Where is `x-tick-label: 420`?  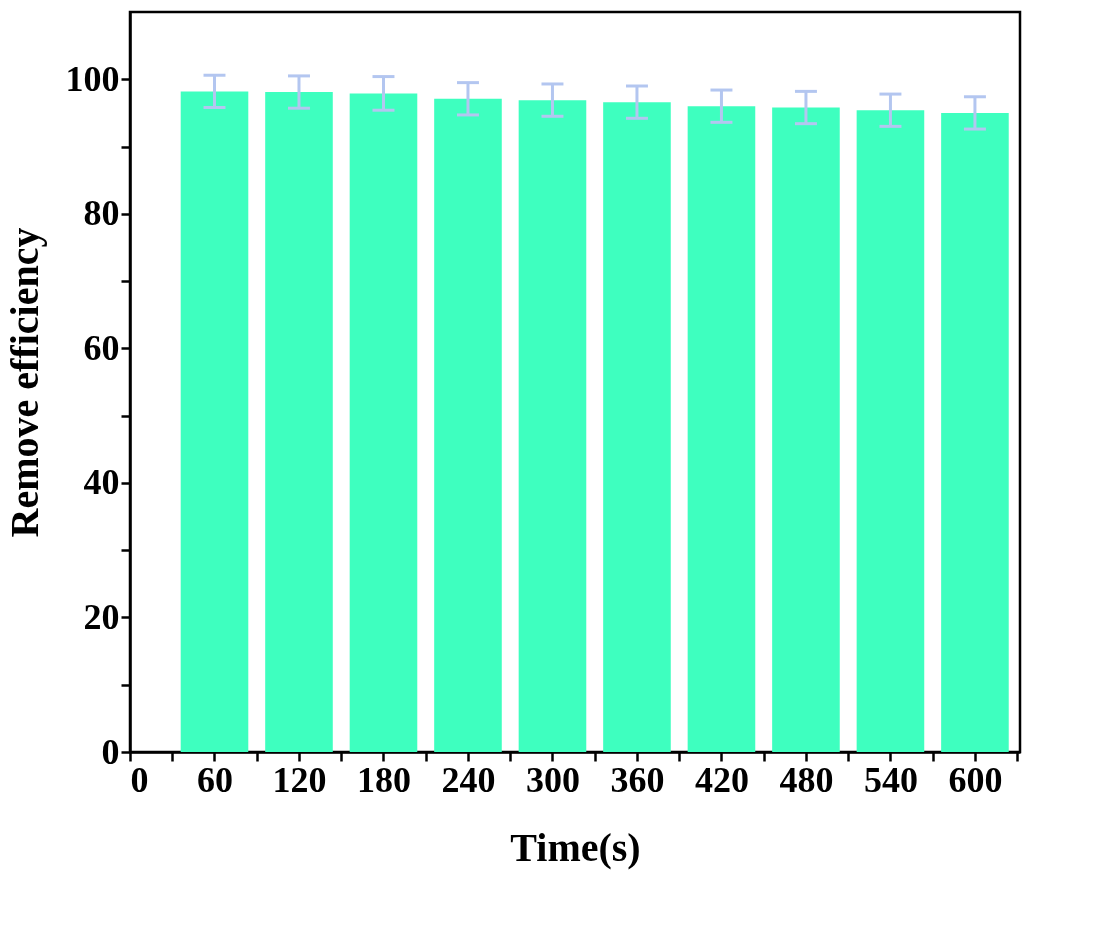
x-tick-label: 420 is located at coordinates (721, 779).